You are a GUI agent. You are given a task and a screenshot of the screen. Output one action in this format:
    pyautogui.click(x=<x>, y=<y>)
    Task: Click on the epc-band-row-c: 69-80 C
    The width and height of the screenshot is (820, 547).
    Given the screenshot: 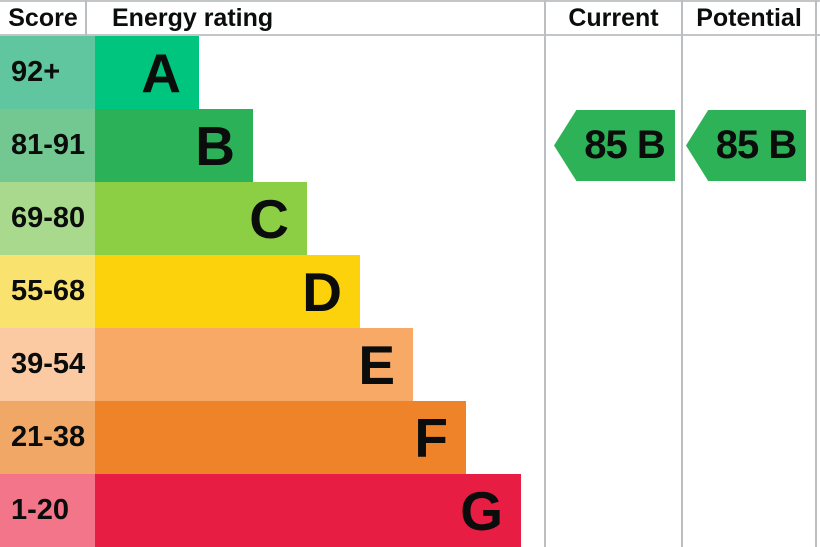 What is the action you would take?
    pyautogui.click(x=410, y=218)
    